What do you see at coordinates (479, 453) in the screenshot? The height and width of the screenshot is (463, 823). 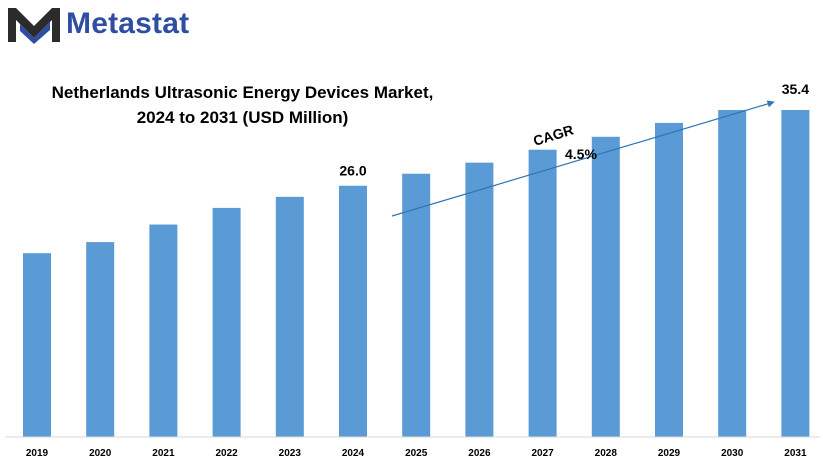 I see `x-tick-label-2026: 2026` at bounding box center [479, 453].